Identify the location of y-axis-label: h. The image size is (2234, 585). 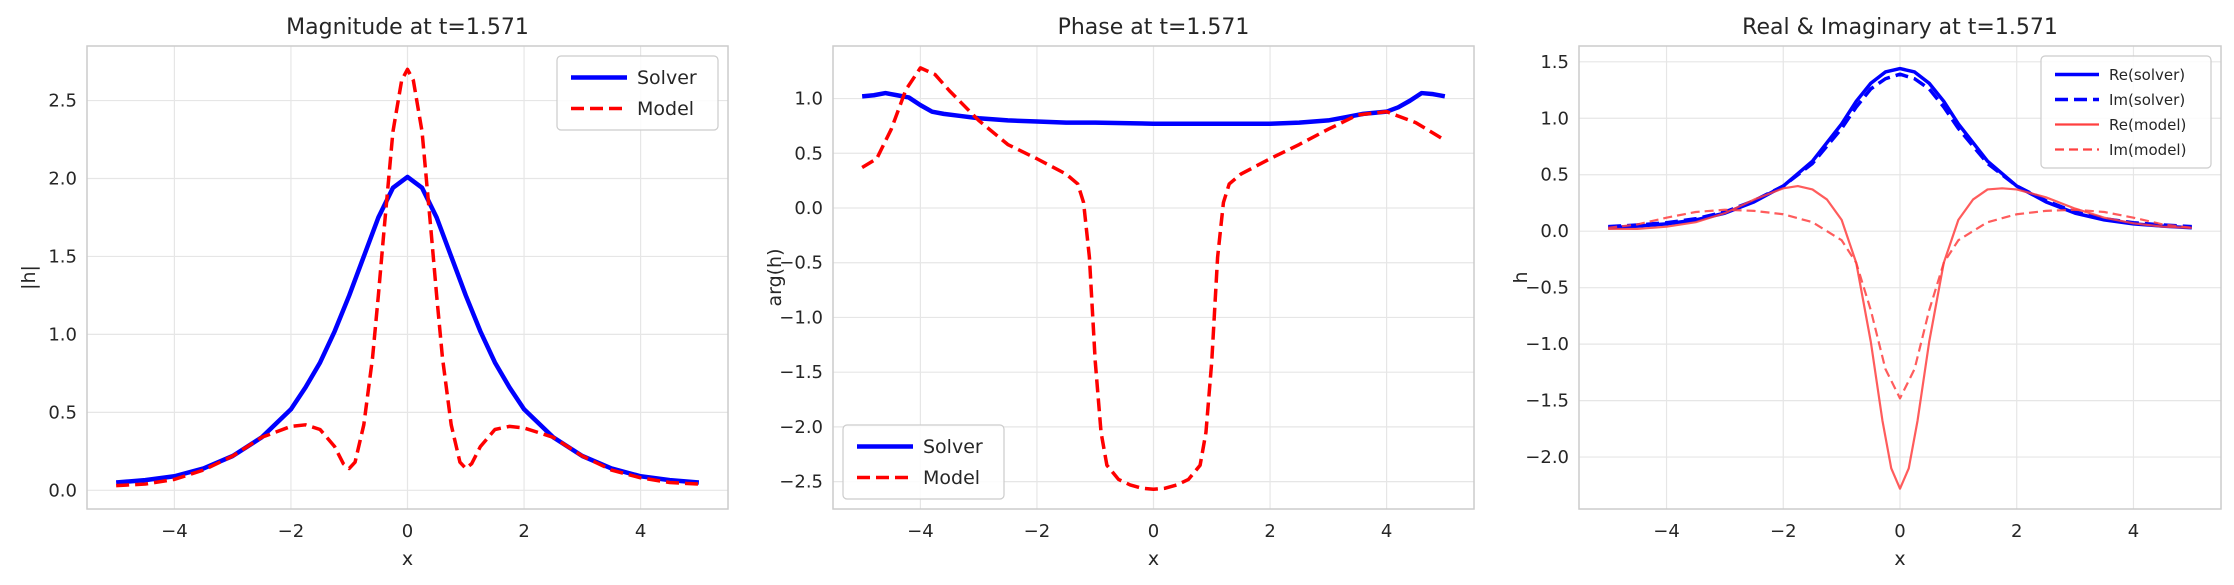
(1521, 277).